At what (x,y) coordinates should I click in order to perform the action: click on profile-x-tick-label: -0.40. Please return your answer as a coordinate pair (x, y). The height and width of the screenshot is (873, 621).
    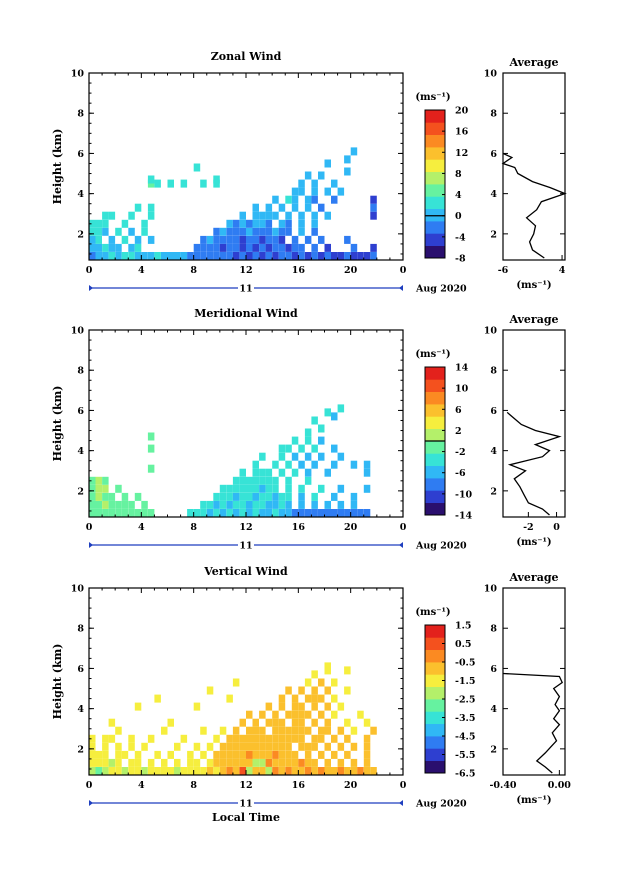
    Looking at the image, I should click on (502, 785).